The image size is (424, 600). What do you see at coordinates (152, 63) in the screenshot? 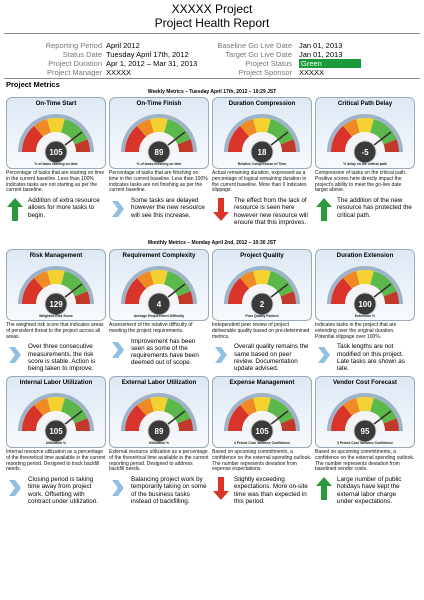
I see `info-value: Apr 1, 2012 – Mar 31, 2013` at bounding box center [152, 63].